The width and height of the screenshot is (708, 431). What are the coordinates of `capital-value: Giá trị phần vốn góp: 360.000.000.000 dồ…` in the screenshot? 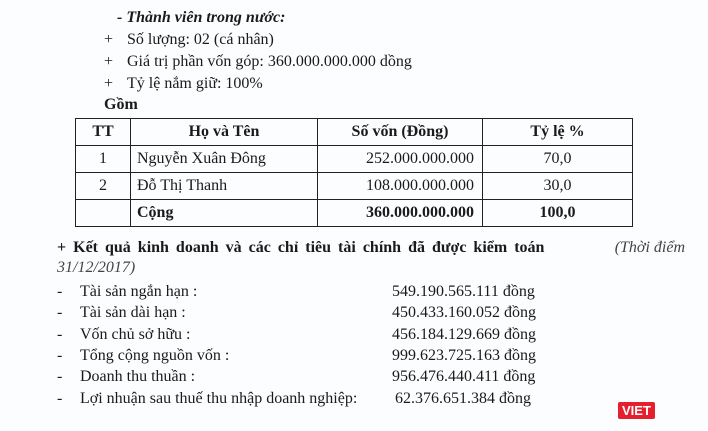 It's located at (269, 61).